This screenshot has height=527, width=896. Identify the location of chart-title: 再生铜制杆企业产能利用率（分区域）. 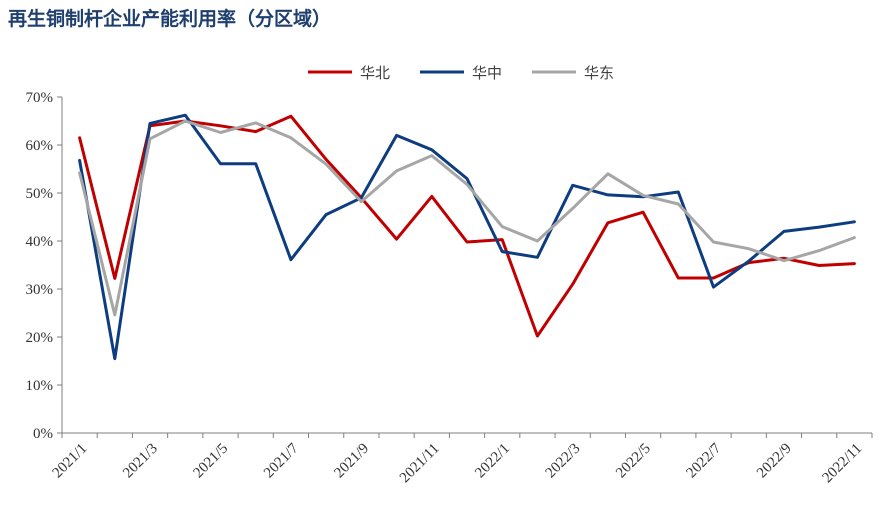
(170, 19).